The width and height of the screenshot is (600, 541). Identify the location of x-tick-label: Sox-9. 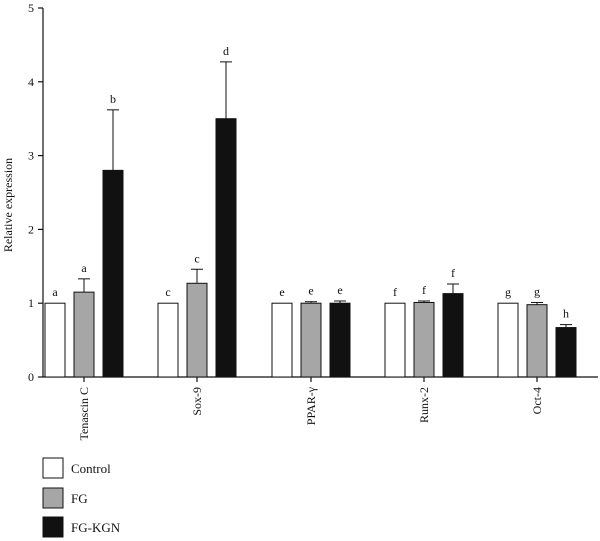
(197, 401).